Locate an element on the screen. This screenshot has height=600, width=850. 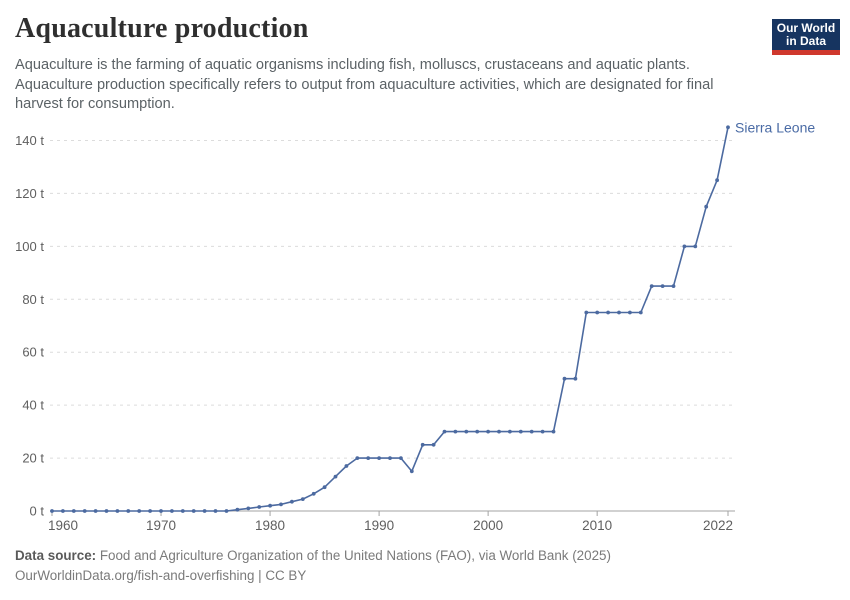
owid-logo: Our World in Data is located at coordinates (806, 37).